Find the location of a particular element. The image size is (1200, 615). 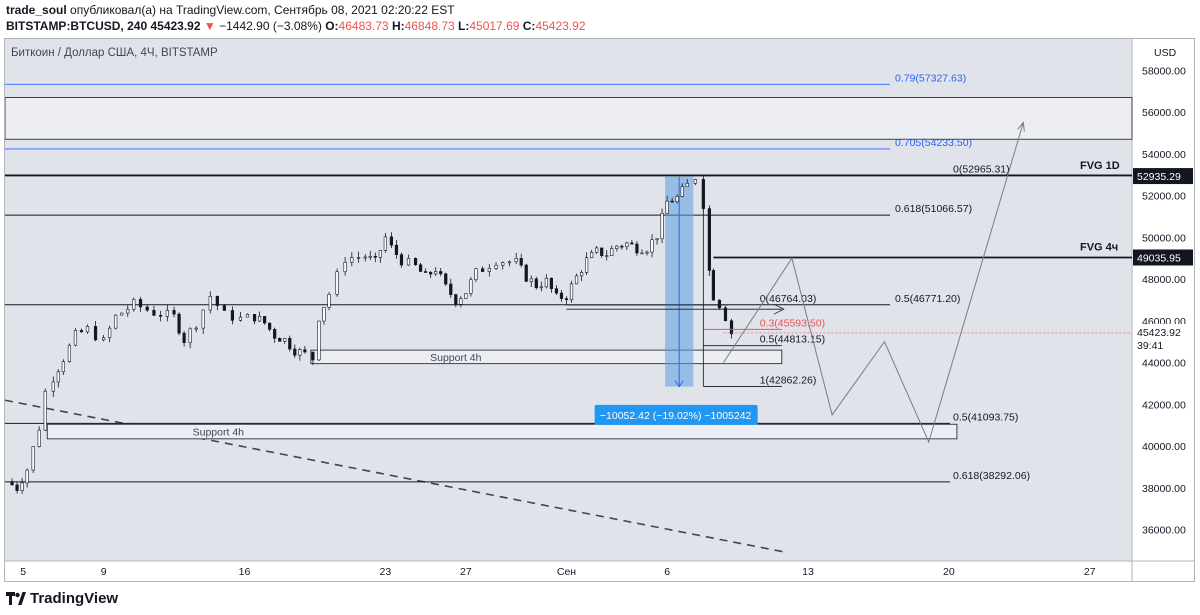

price-change: −1442.90 (−3.08%) is located at coordinates (270, 26).